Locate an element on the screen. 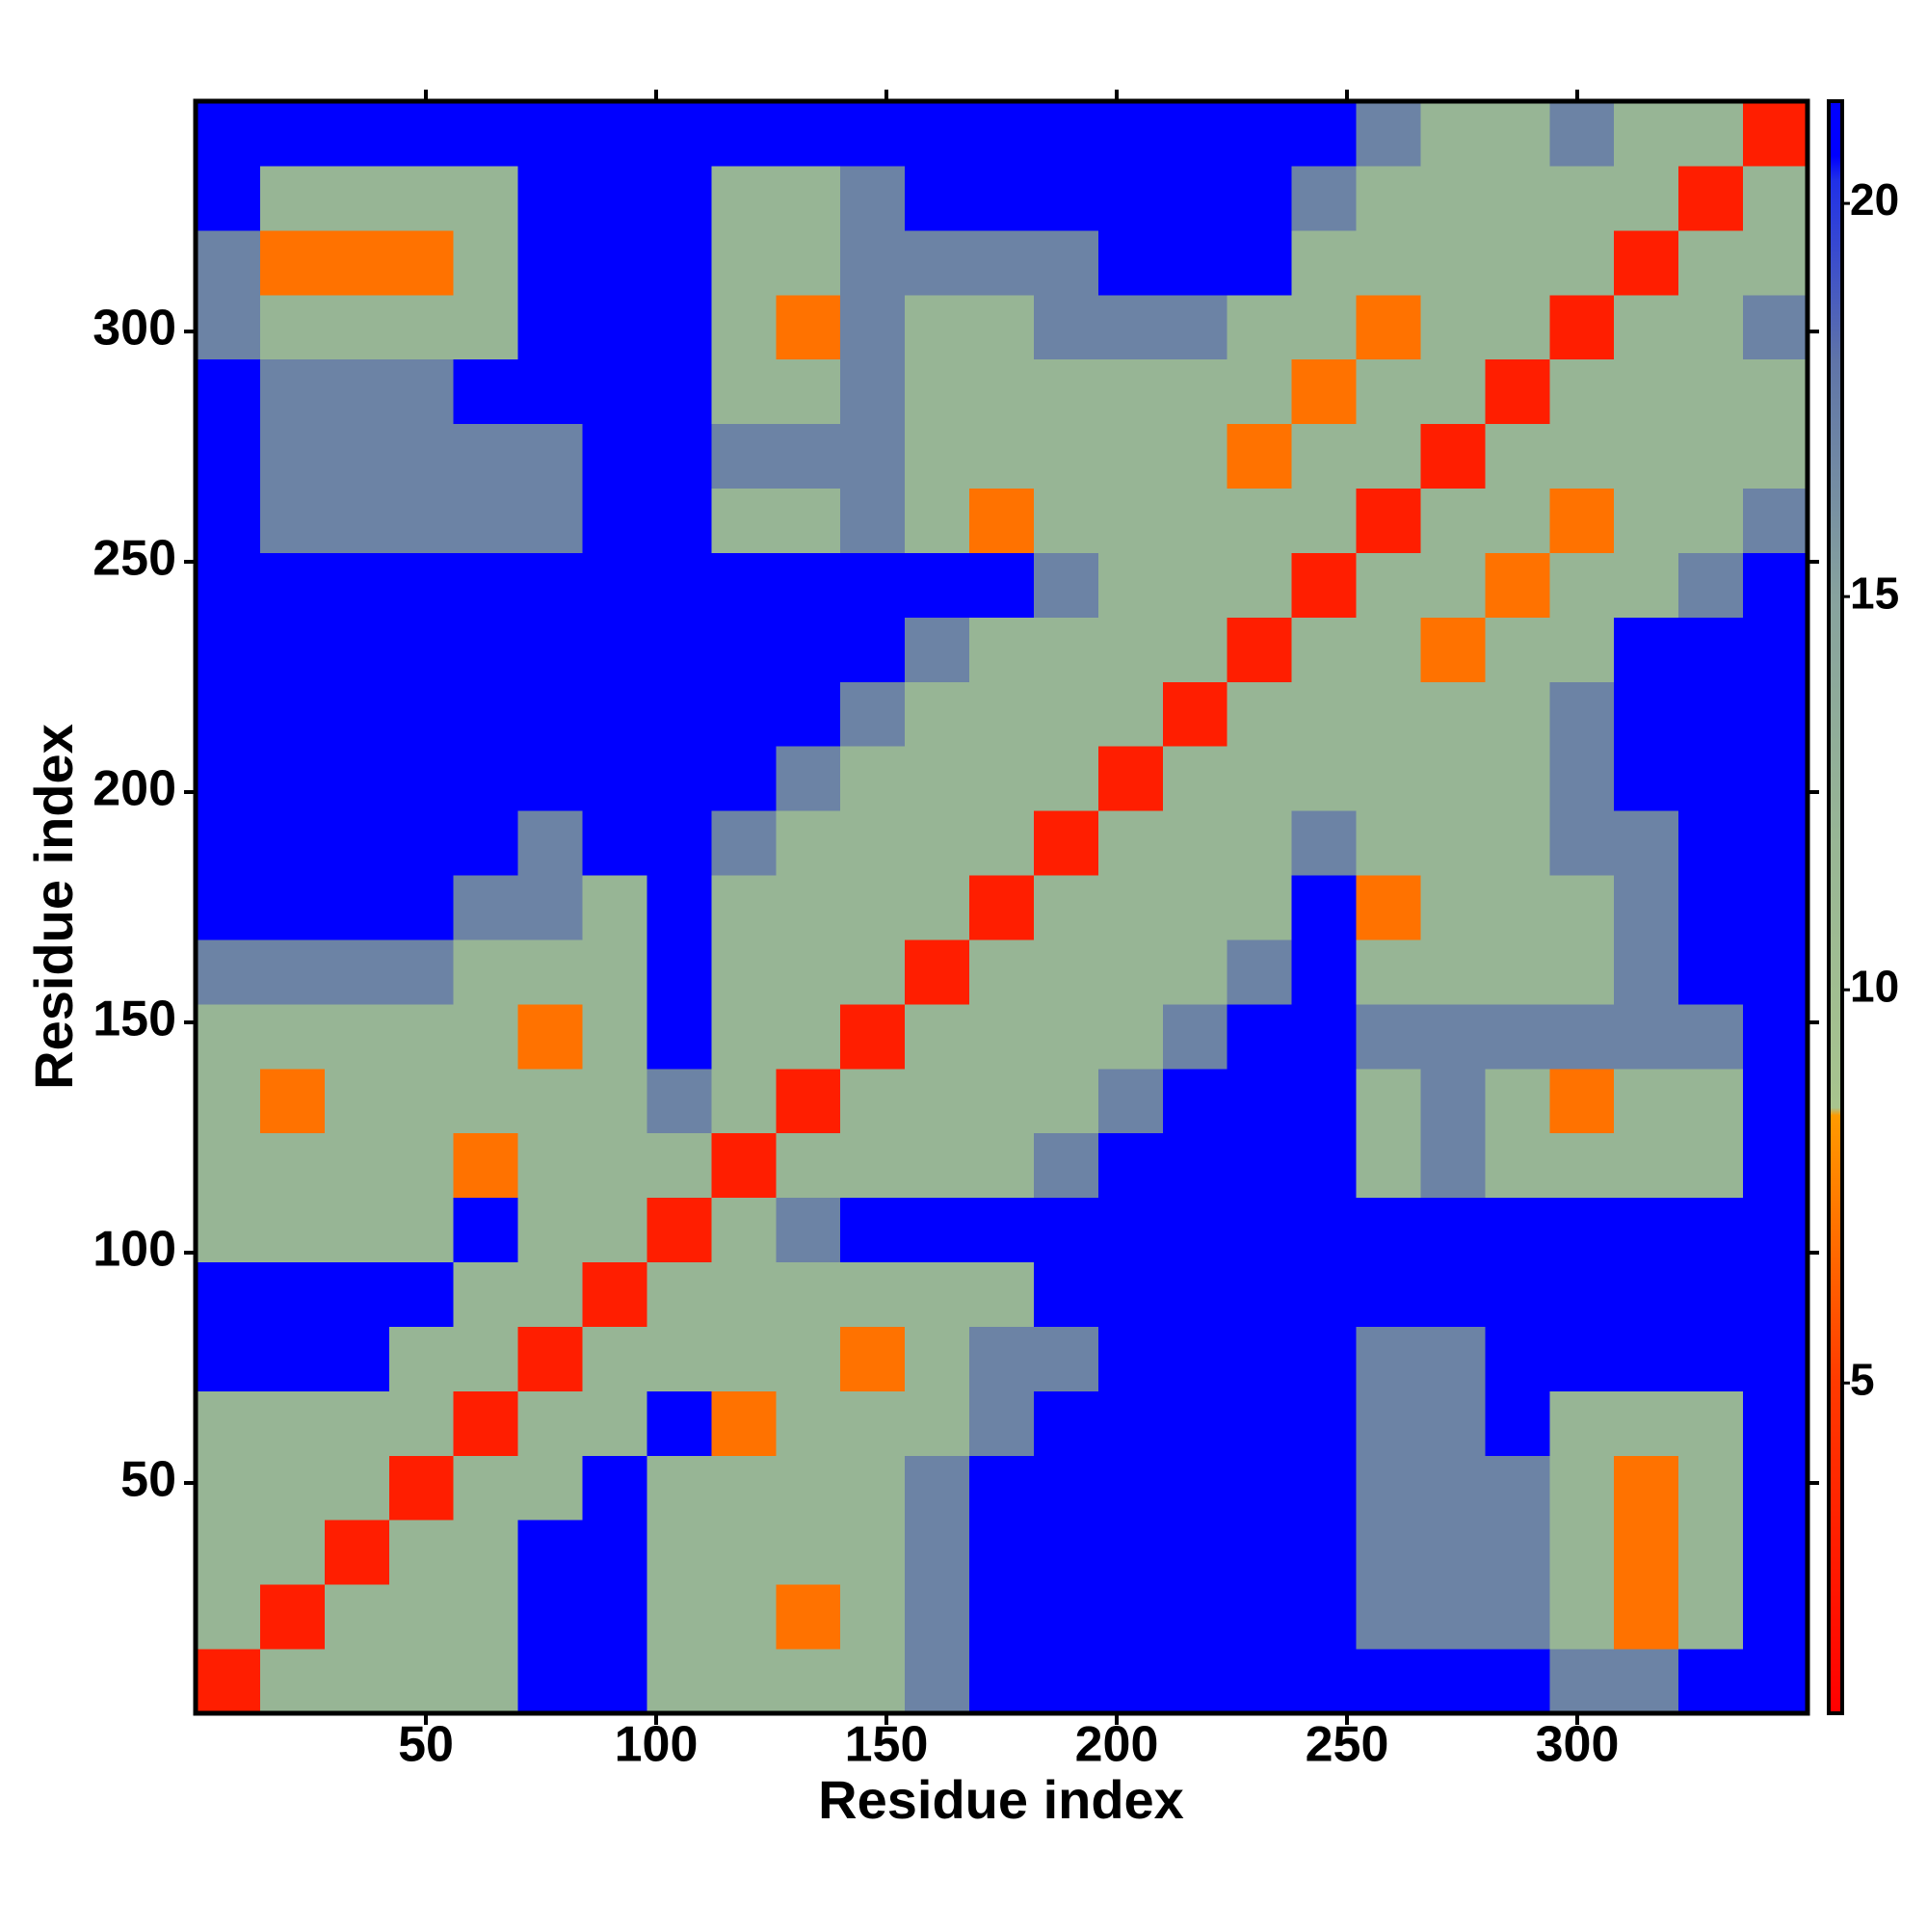  y-tick-label: 250 is located at coordinates (134, 559).